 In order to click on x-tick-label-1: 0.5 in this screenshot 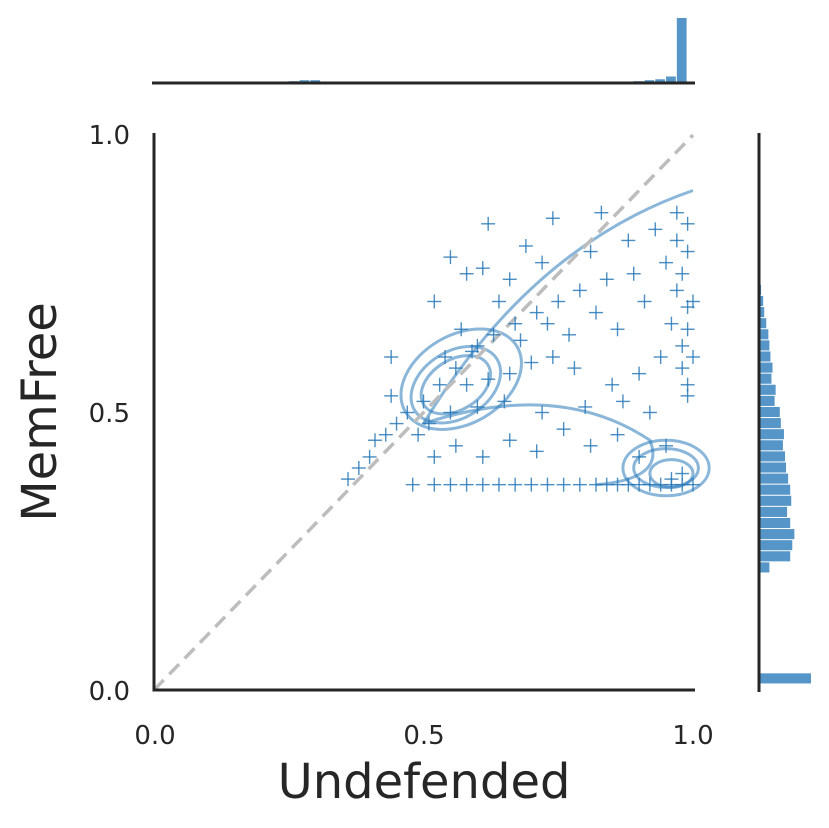, I will do `click(423, 736)`.